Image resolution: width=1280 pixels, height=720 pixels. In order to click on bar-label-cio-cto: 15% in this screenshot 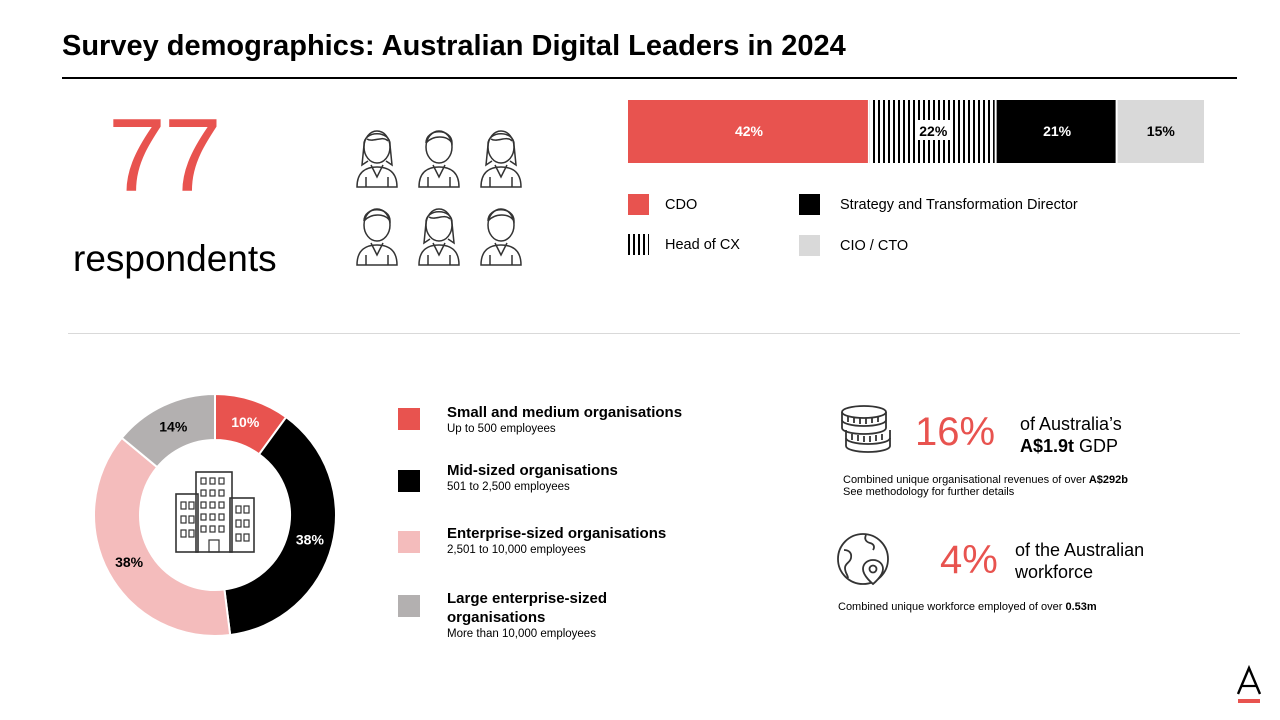, I will do `click(1161, 131)`.